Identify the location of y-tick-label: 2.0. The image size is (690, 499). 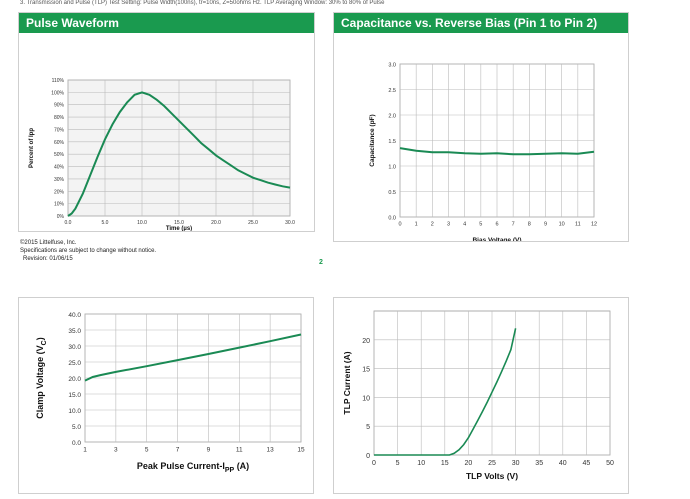
(392, 116).